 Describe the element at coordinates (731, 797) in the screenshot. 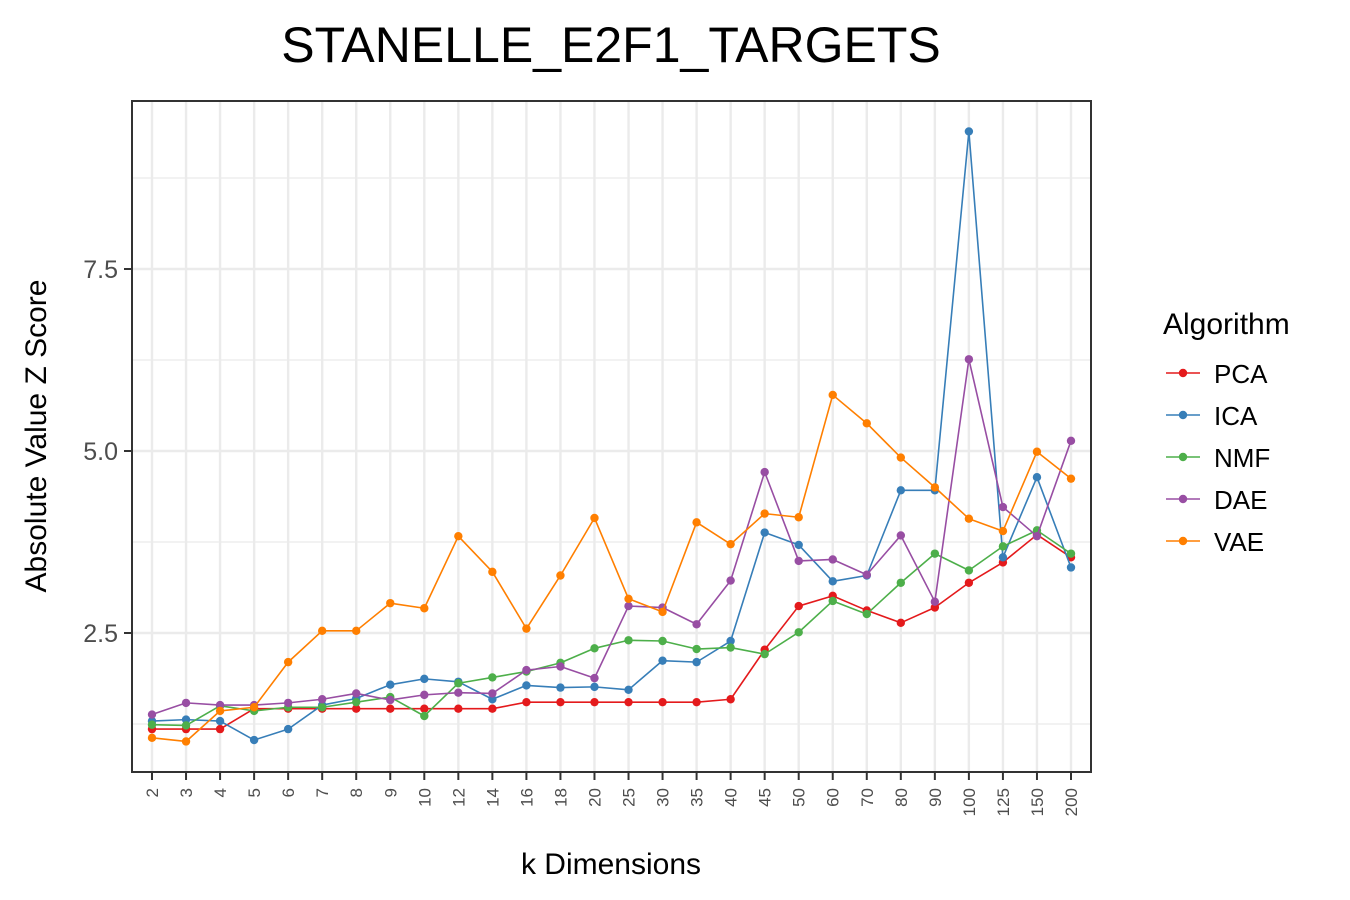

I see `x-tick-label: 40` at that location.